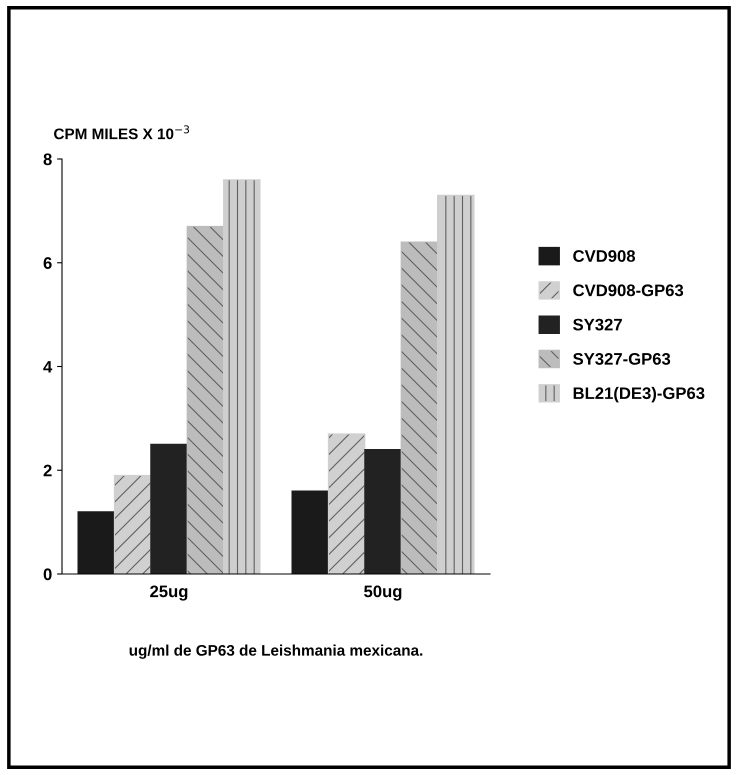  I want to click on y-tick-label: 0, so click(48, 574).